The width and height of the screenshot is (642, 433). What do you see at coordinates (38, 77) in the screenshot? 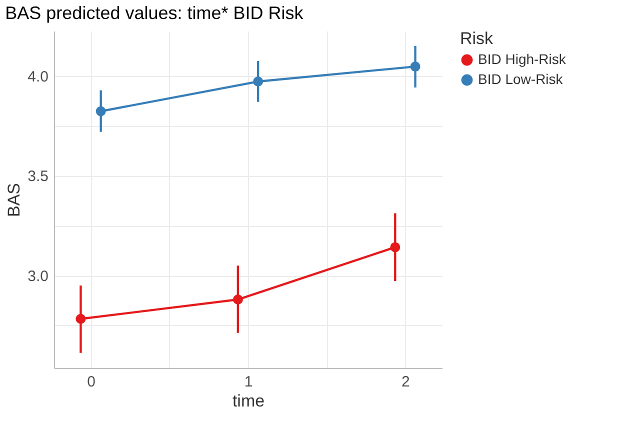
I see `y-tick-label: 4.0` at bounding box center [38, 77].